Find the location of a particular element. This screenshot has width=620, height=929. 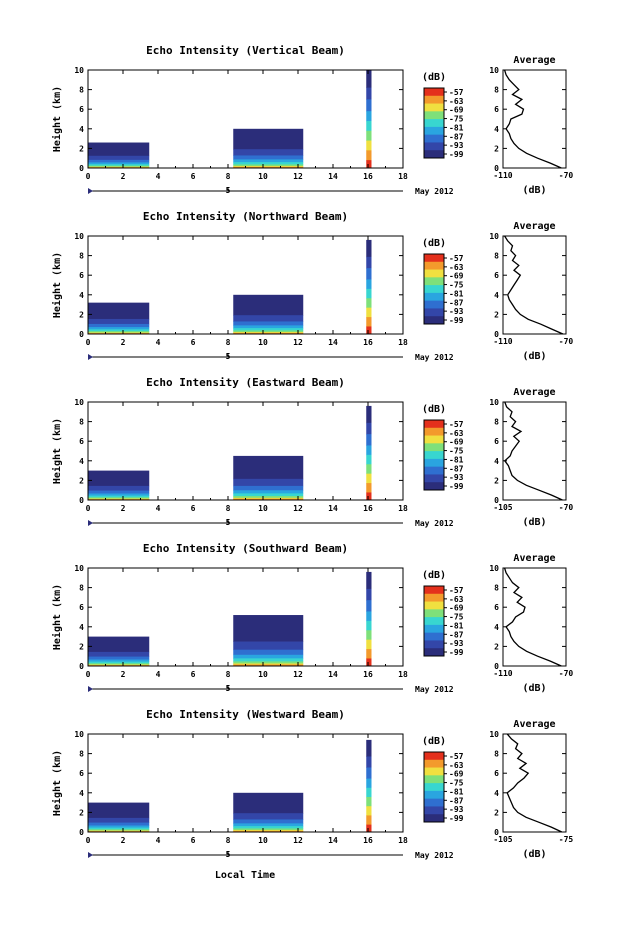

colorbar-tick-label: -57 is located at coordinates (456, 258).